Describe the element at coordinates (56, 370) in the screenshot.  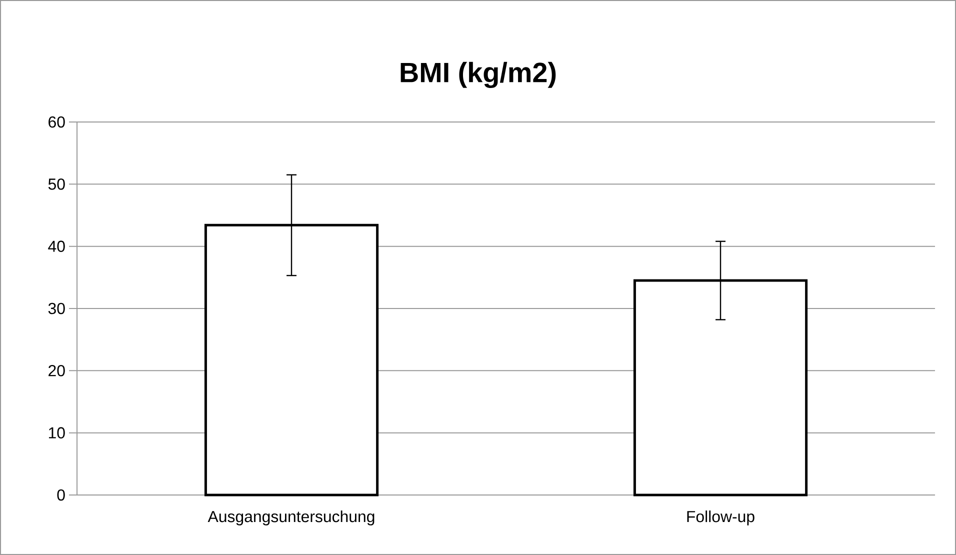
I see `y-tick-label: 20` at that location.